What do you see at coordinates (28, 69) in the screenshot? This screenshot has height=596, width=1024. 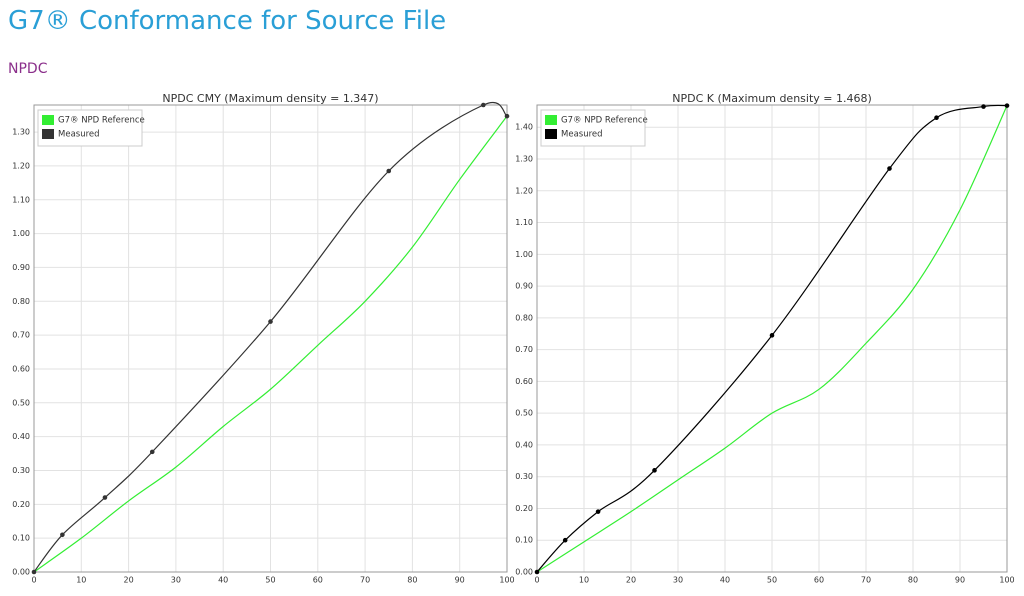 I see `section-label: NPDC` at bounding box center [28, 69].